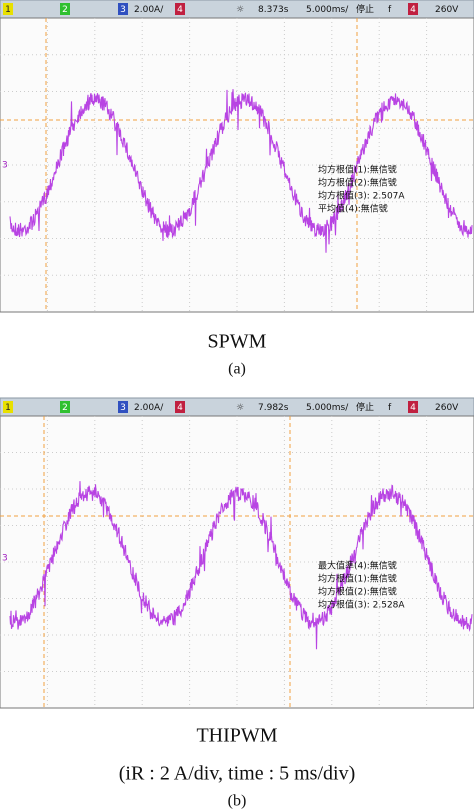 The height and width of the screenshot is (811, 474). Describe the element at coordinates (361, 605) in the screenshot. I see `measurement: 均方根值(3): 2.528A` at that location.